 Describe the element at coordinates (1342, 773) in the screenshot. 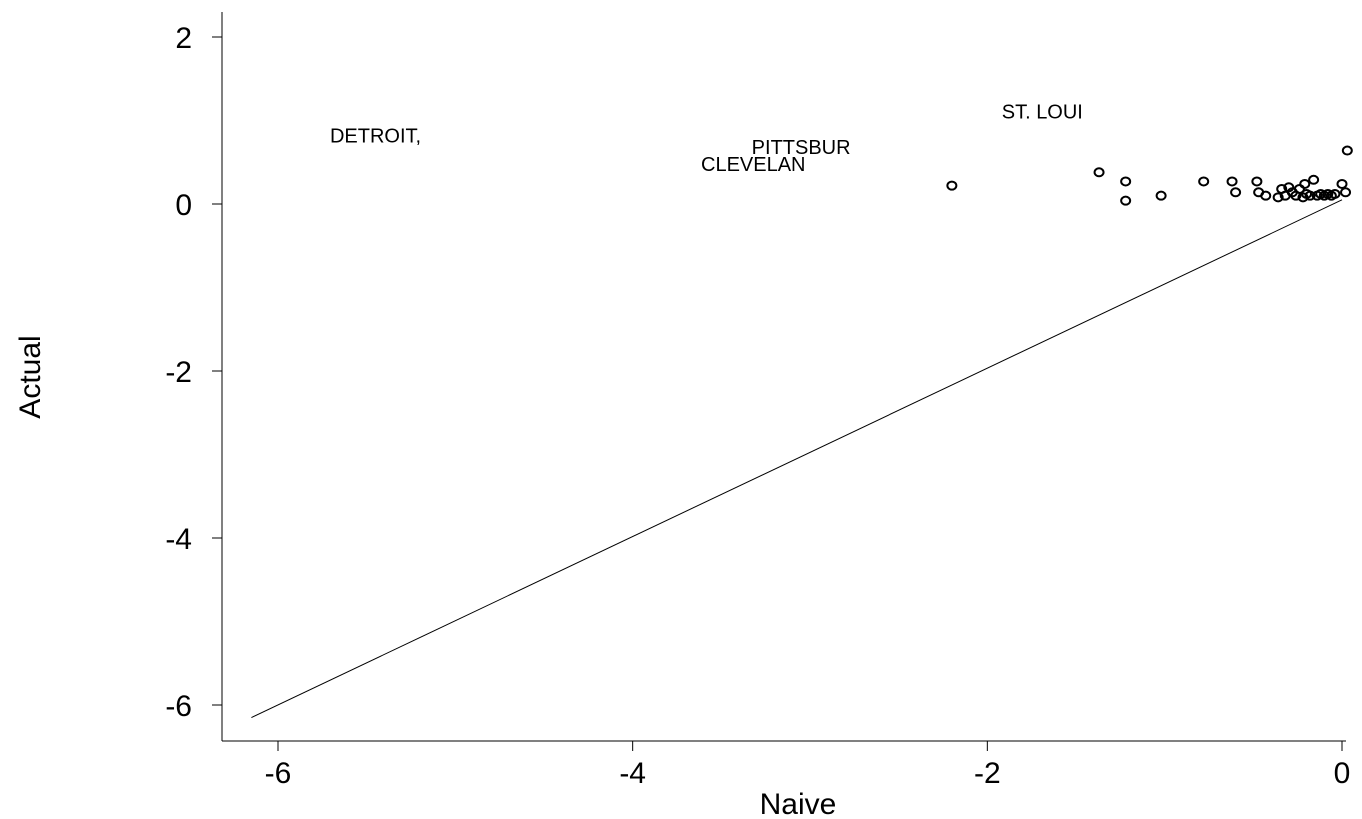

I see `x-tick-label: 0` at that location.